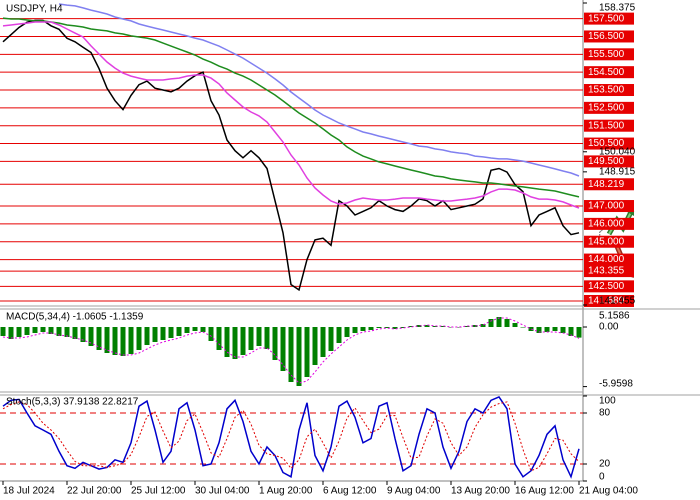 The height and width of the screenshot is (500, 700). I want to click on y-tick-label: 20, so click(605, 464).